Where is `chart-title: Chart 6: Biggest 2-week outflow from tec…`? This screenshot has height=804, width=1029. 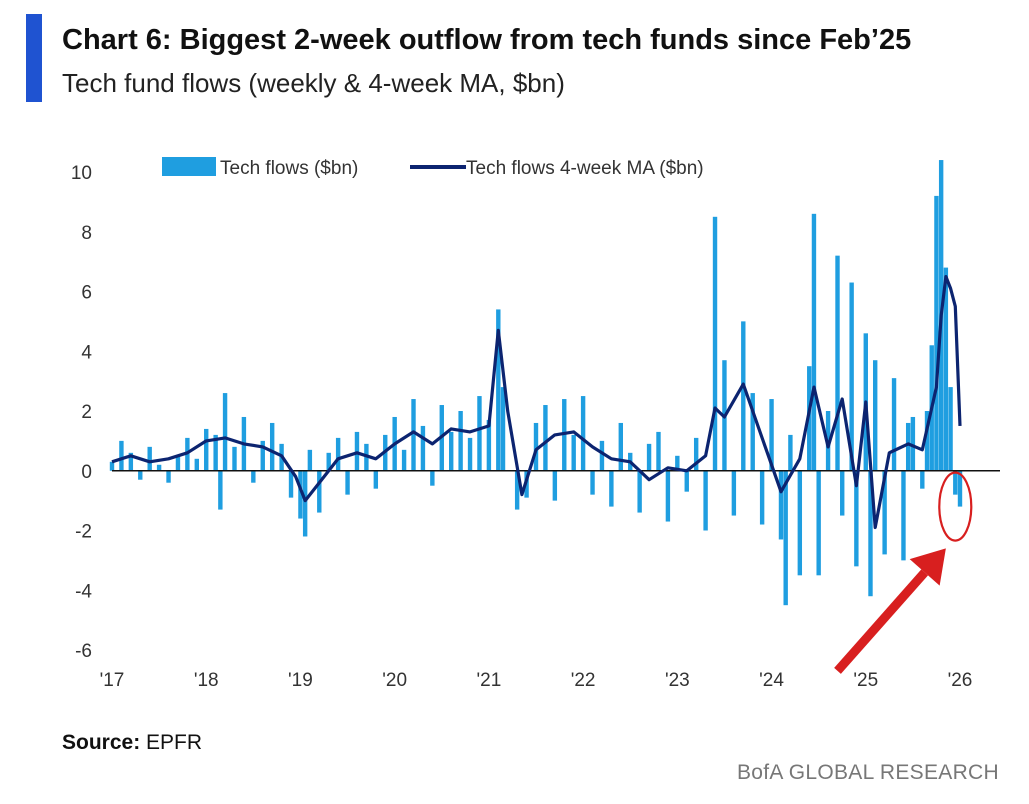
chart-title: Chart 6: Biggest 2-week outflow from tec… is located at coordinates (487, 40).